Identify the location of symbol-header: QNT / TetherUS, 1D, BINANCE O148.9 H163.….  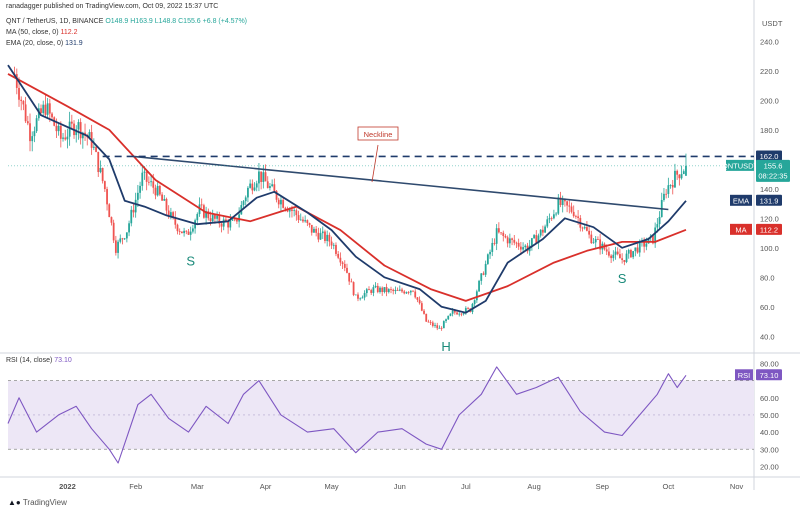
(126, 21).